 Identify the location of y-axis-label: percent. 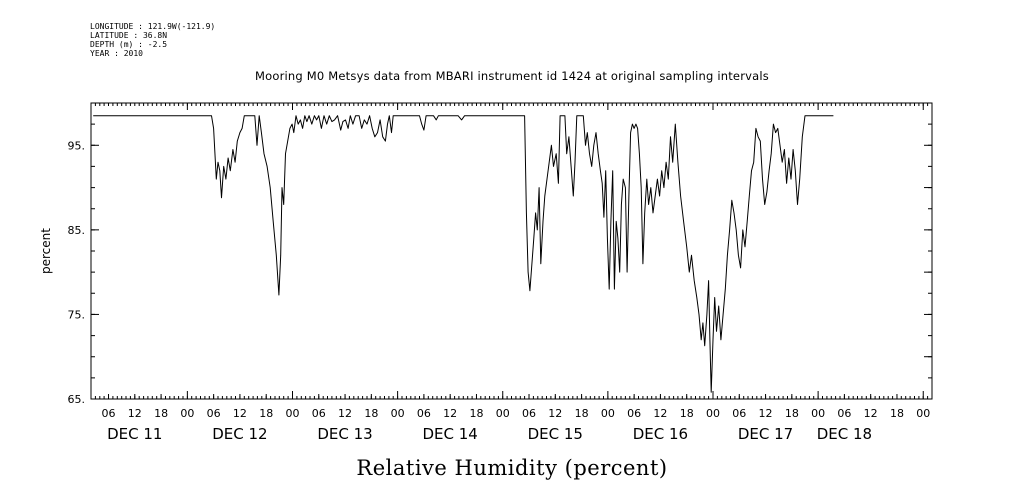
(46, 251).